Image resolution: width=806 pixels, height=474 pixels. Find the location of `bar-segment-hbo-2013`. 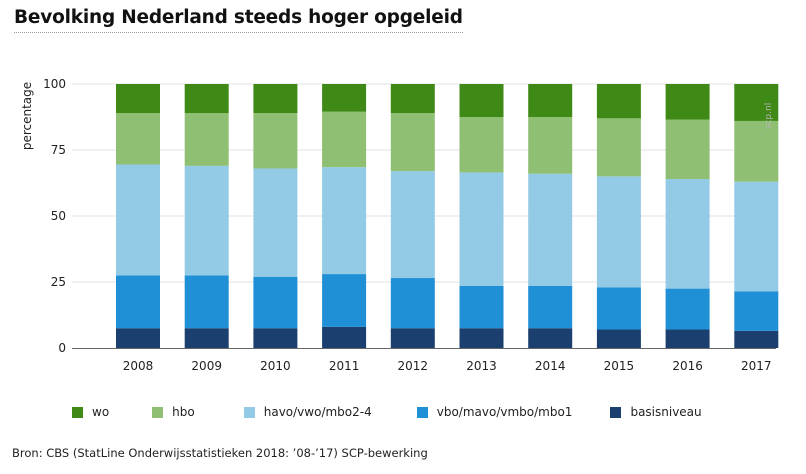

bar-segment-hbo-2013 is located at coordinates (481, 145).